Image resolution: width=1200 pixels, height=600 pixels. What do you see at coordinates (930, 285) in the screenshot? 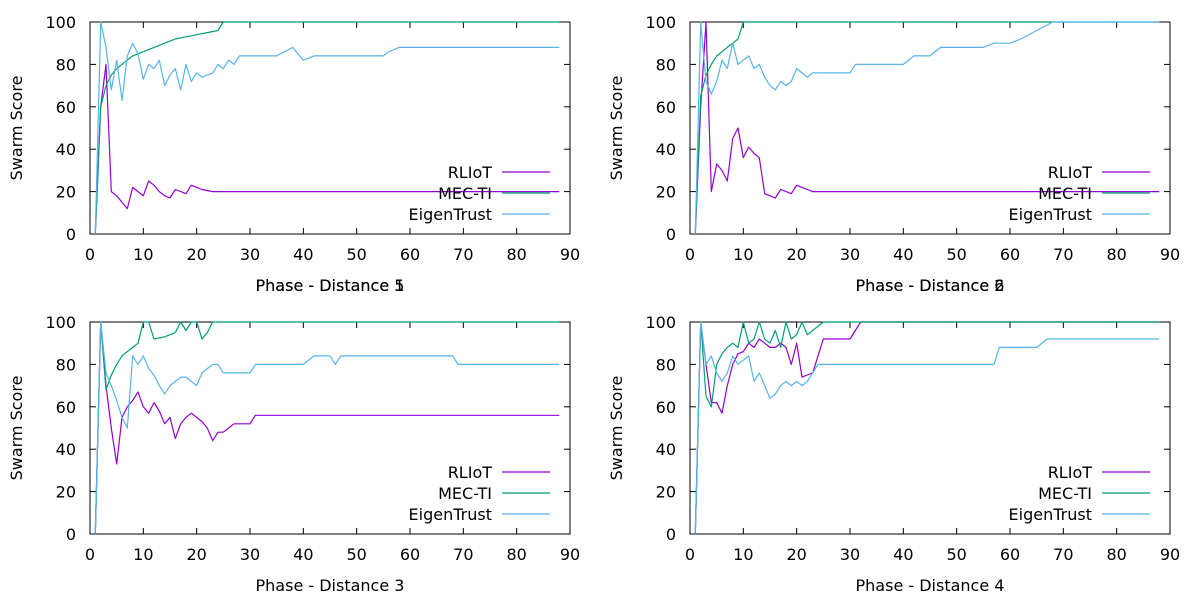
I see `x-axis-label: Phase - Distance 2` at bounding box center [930, 285].